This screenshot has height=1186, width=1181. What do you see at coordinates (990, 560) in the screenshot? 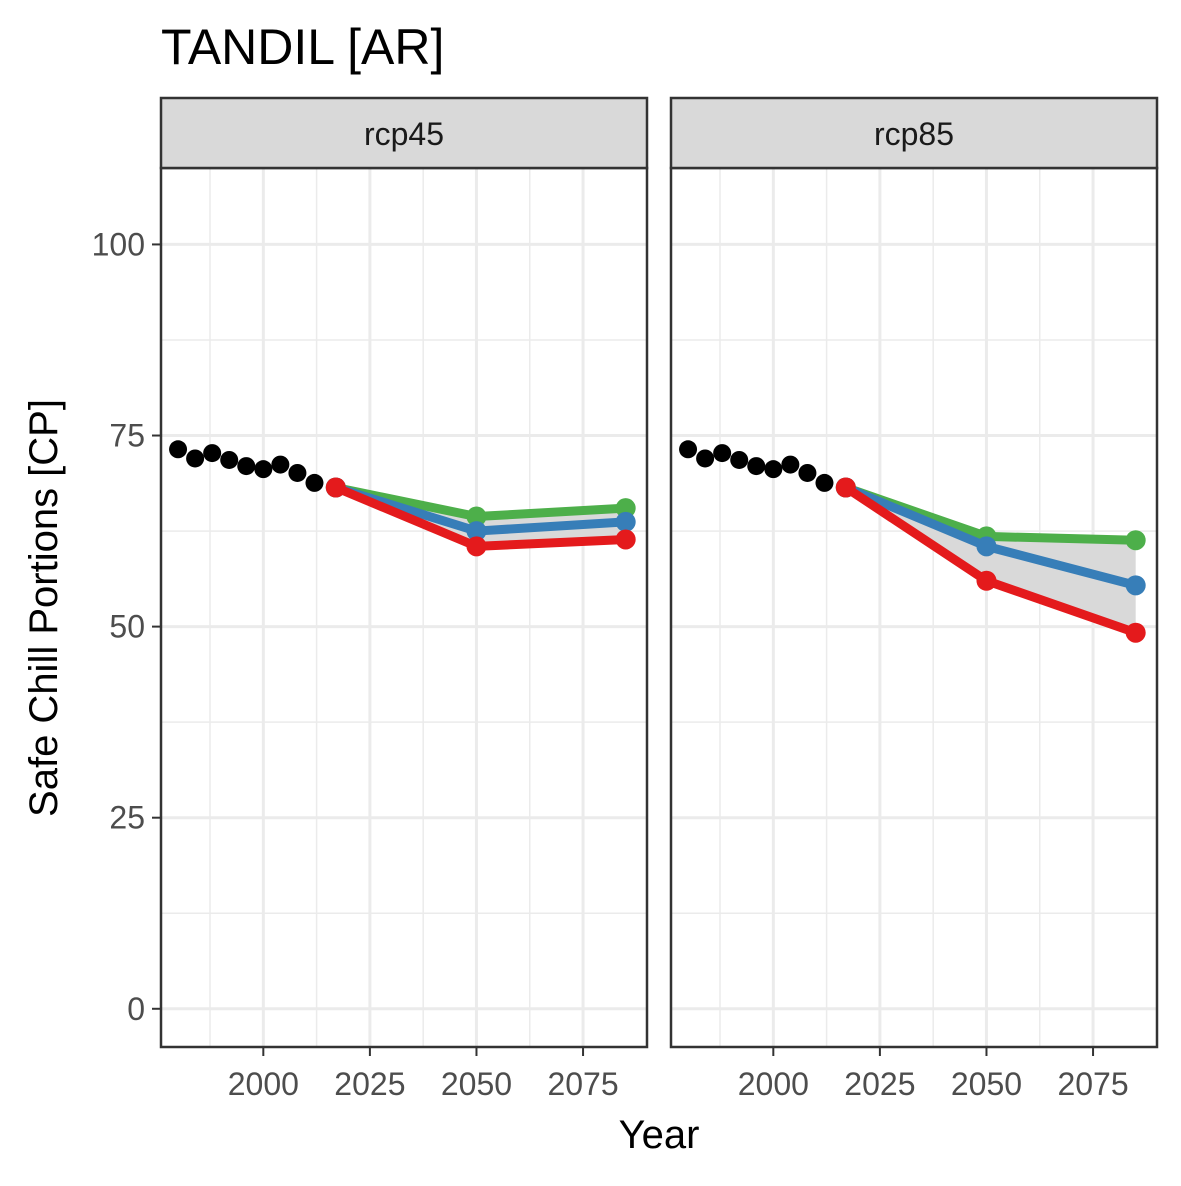
I see `scenario-range-ribbon` at bounding box center [990, 560].